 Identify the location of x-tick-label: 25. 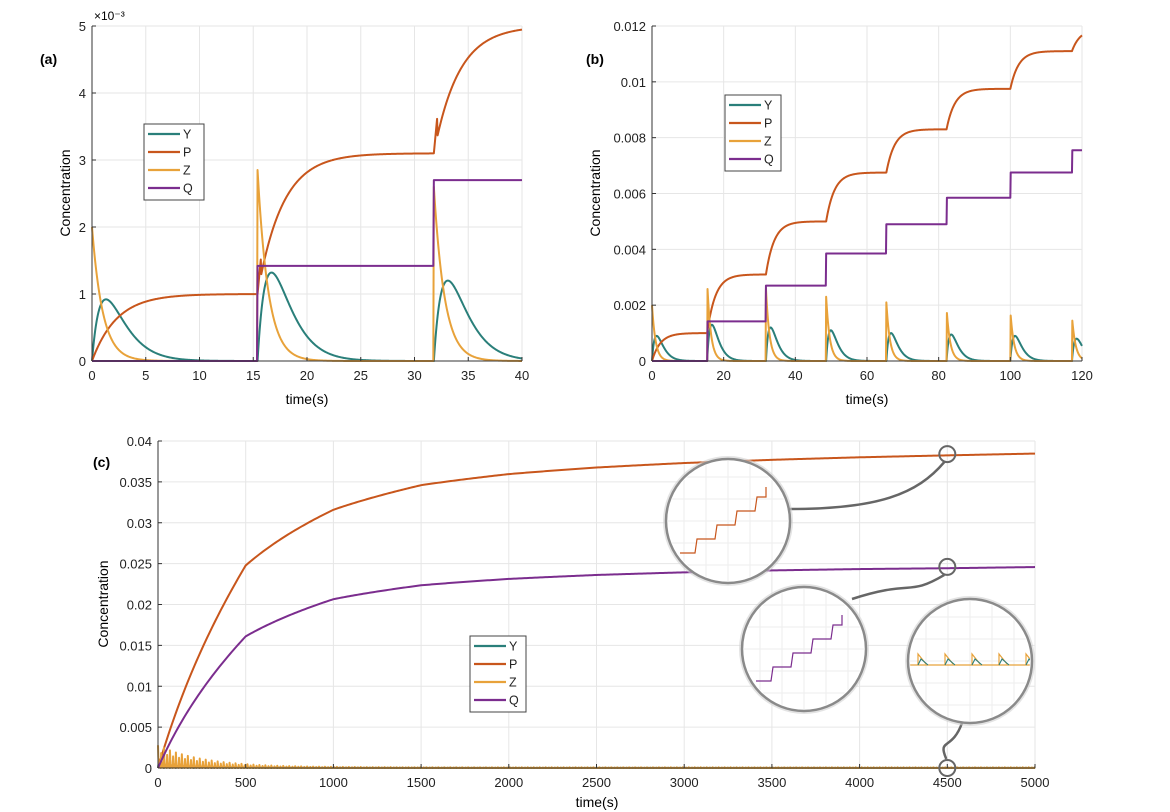
(361, 375).